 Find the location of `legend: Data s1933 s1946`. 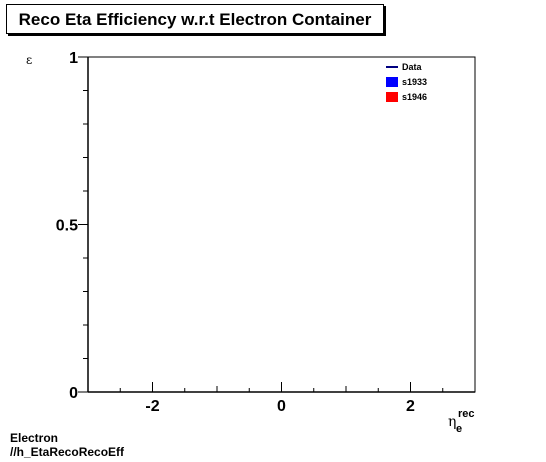

legend: Data s1933 s1946 is located at coordinates (406, 82).